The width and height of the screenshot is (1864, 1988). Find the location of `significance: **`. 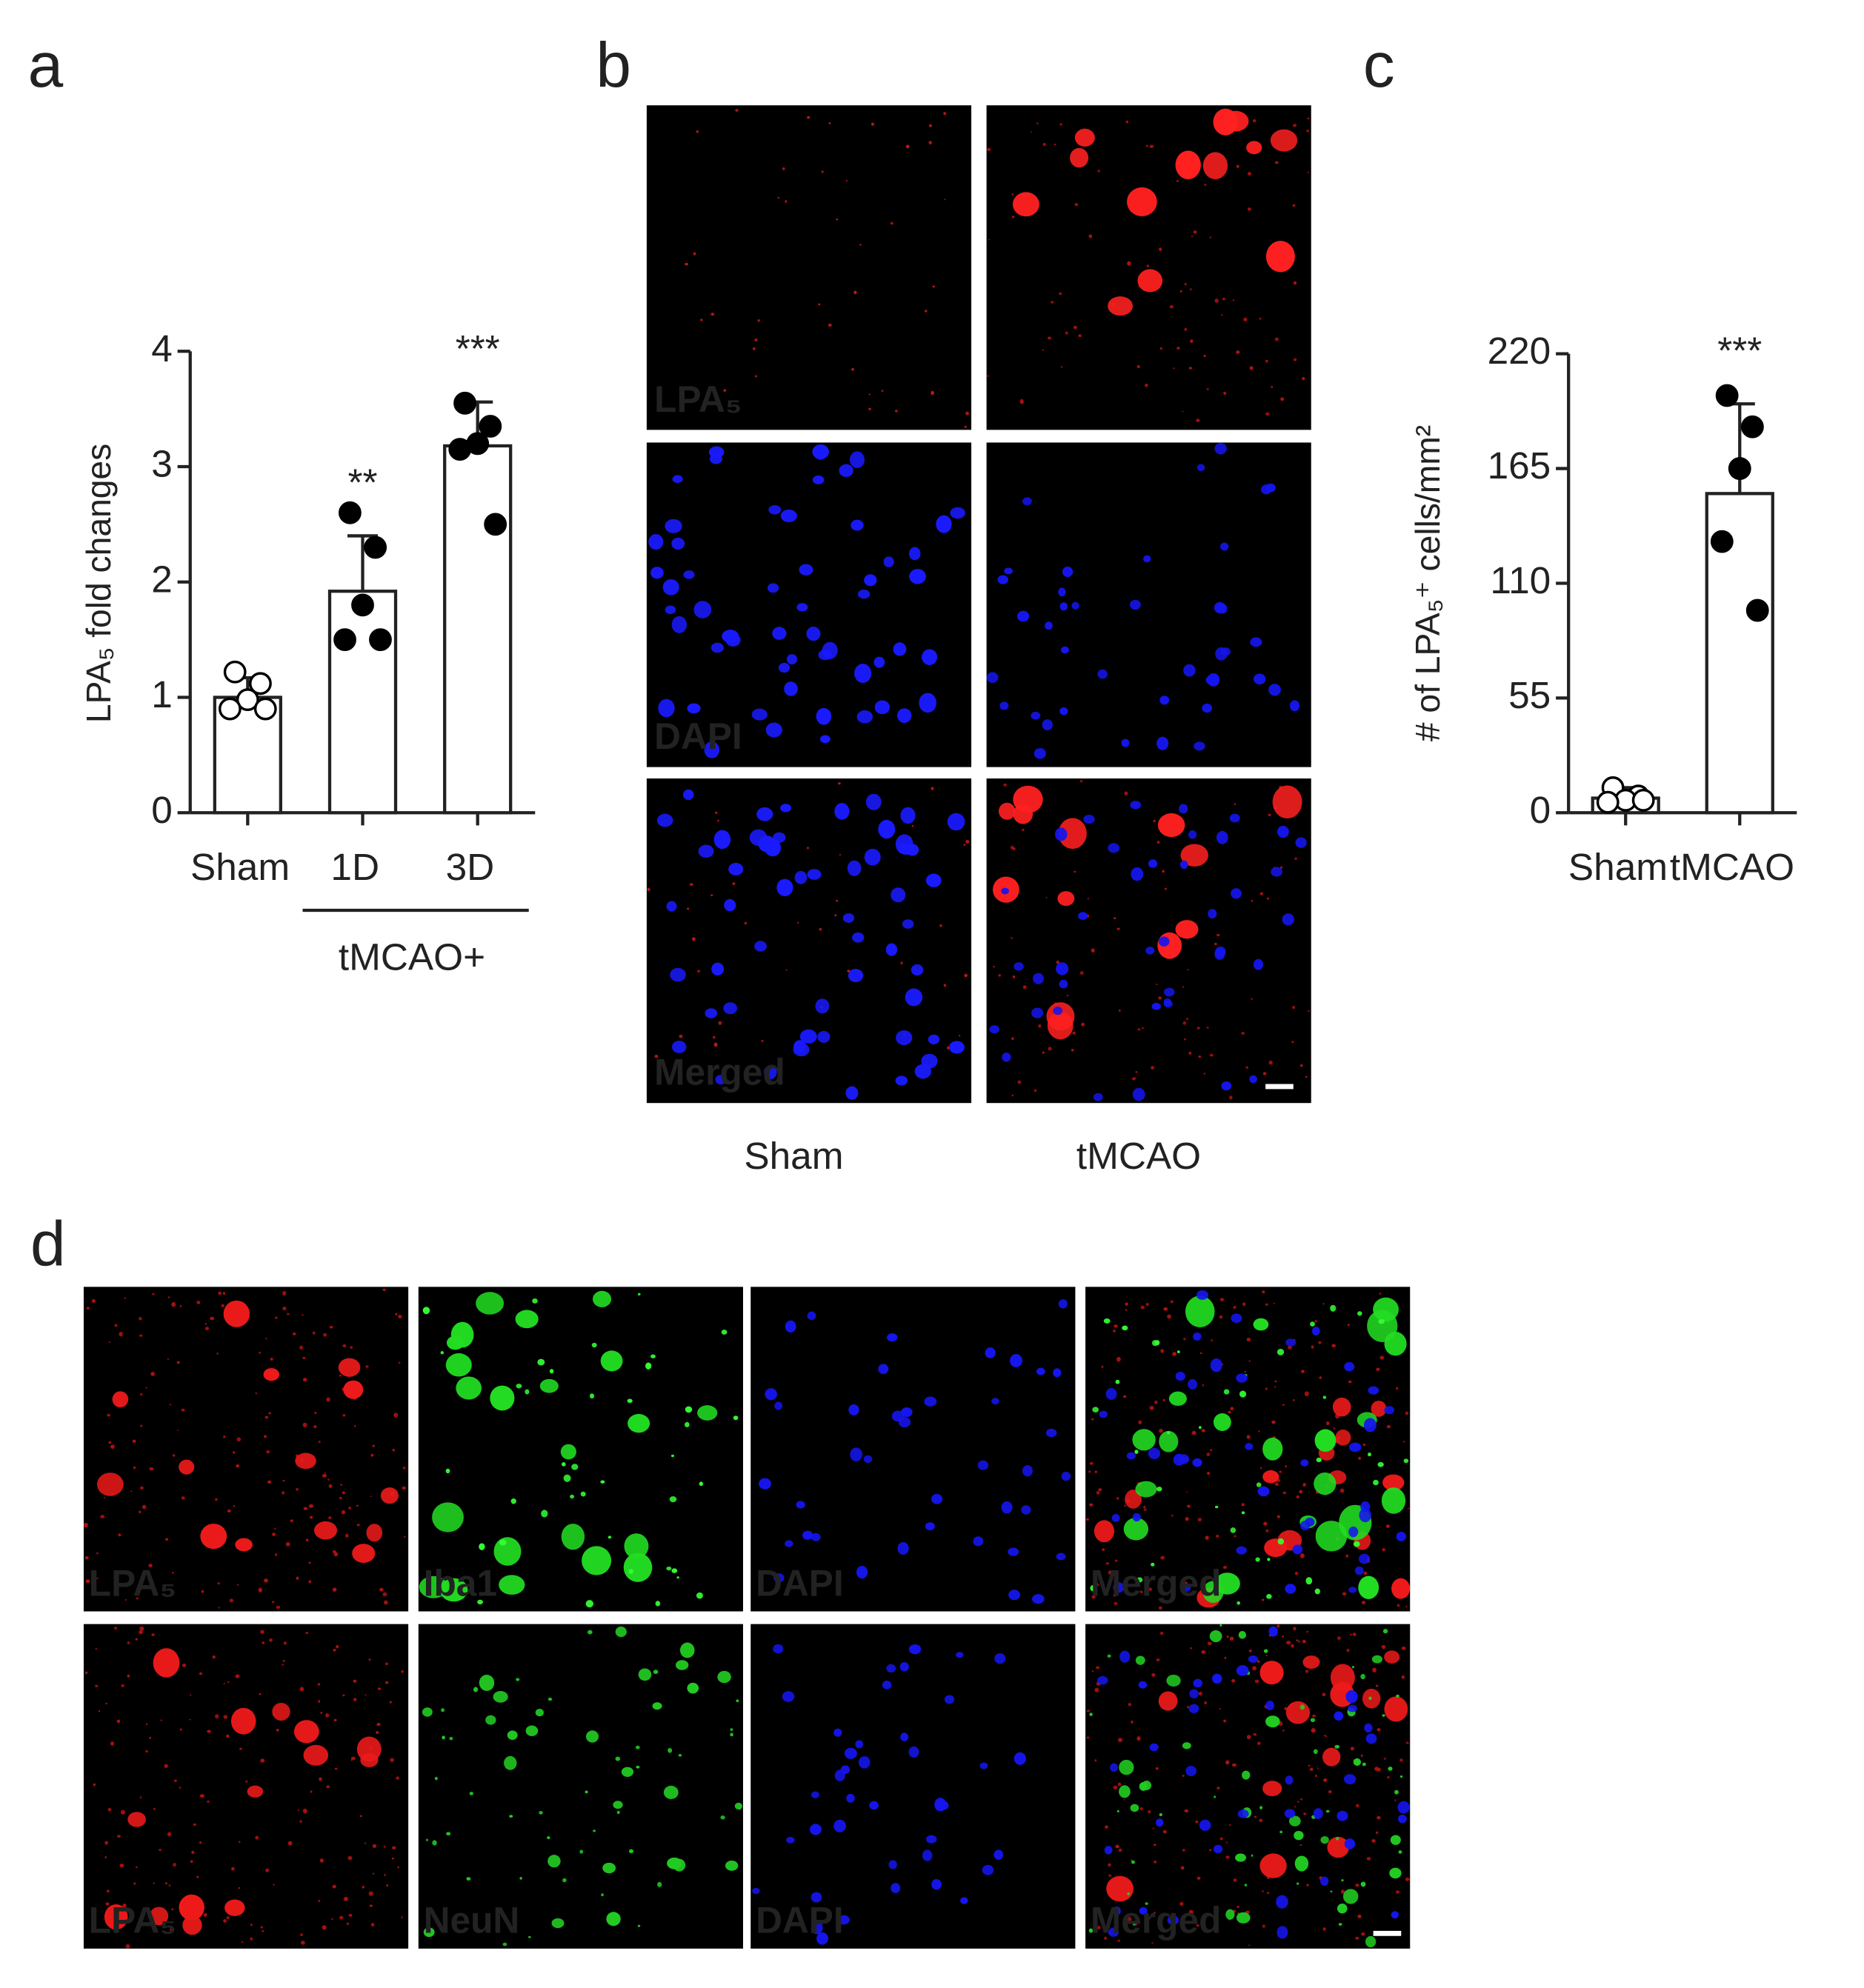

significance: ** is located at coordinates (363, 483).